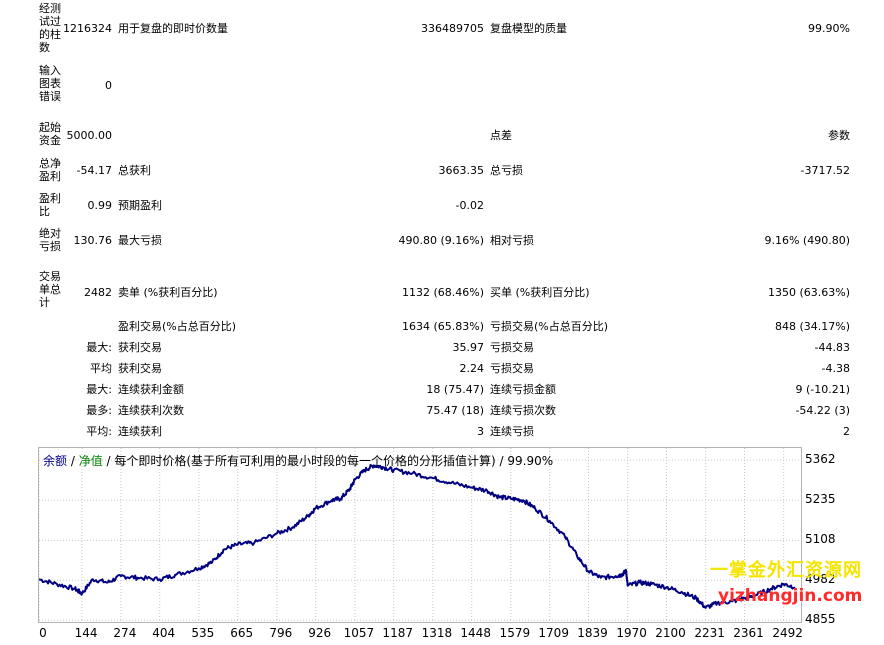  Describe the element at coordinates (98, 292) in the screenshot. I see `total-trades-value: 2482` at that location.